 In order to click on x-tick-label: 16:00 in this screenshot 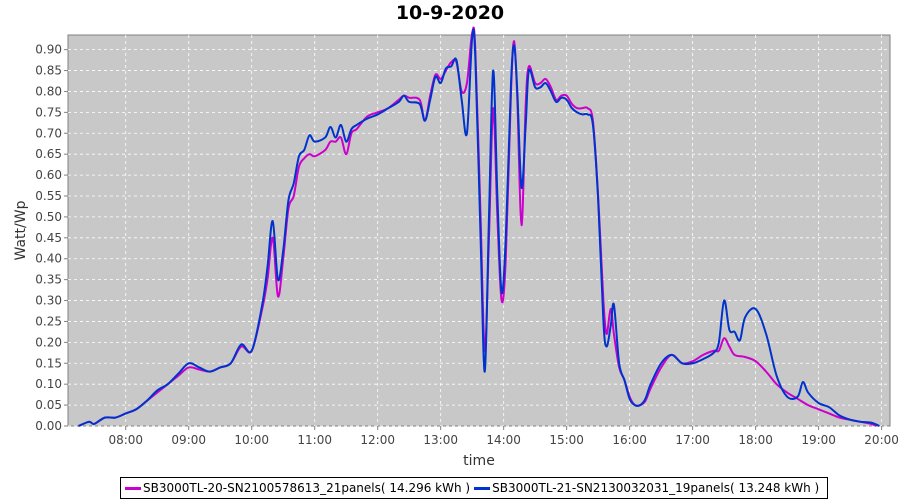, I will do `click(629, 440)`.